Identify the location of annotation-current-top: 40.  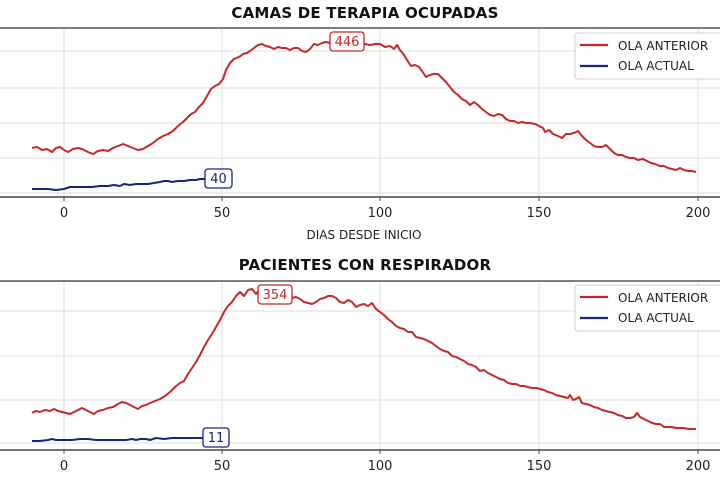
(218, 178).